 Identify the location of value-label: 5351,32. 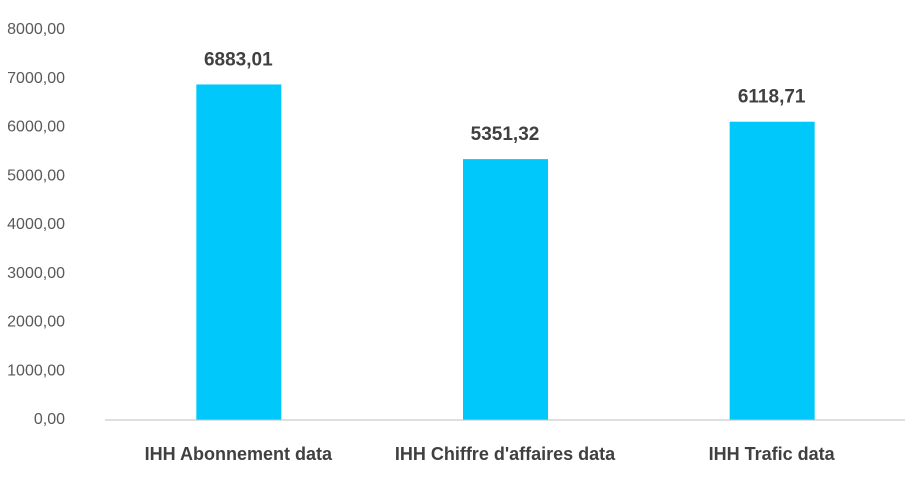
(505, 134).